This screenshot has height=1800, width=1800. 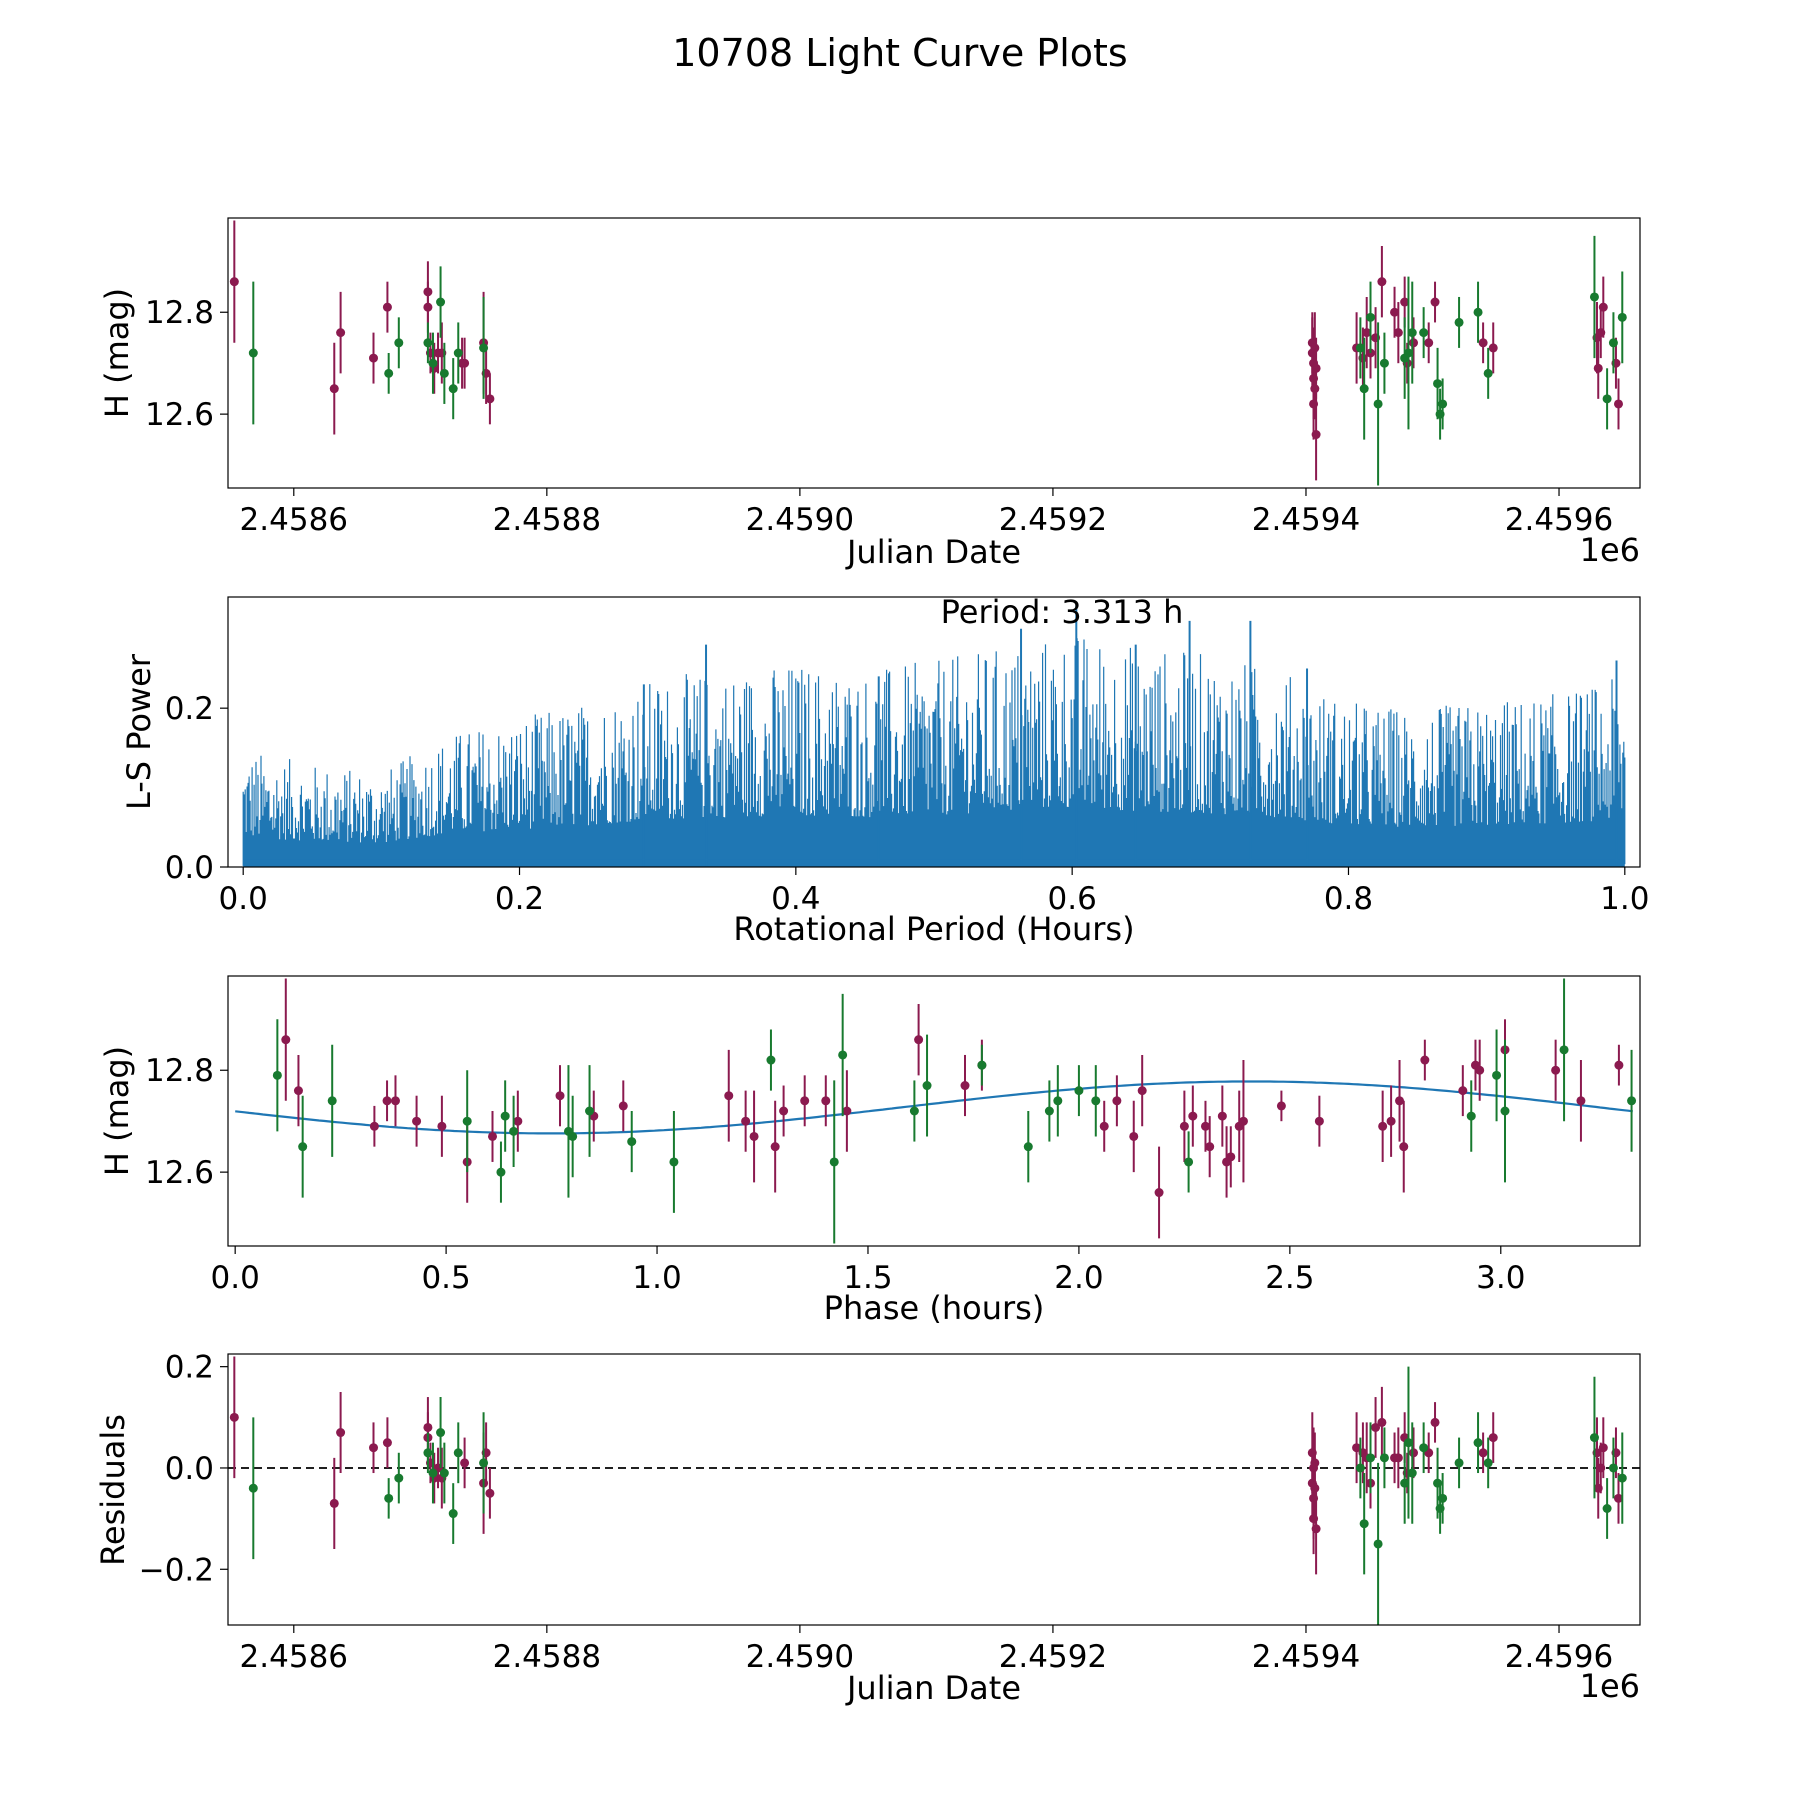 What do you see at coordinates (1610, 1686) in the screenshot?
I see `residuals-x-offset: 1e6` at bounding box center [1610, 1686].